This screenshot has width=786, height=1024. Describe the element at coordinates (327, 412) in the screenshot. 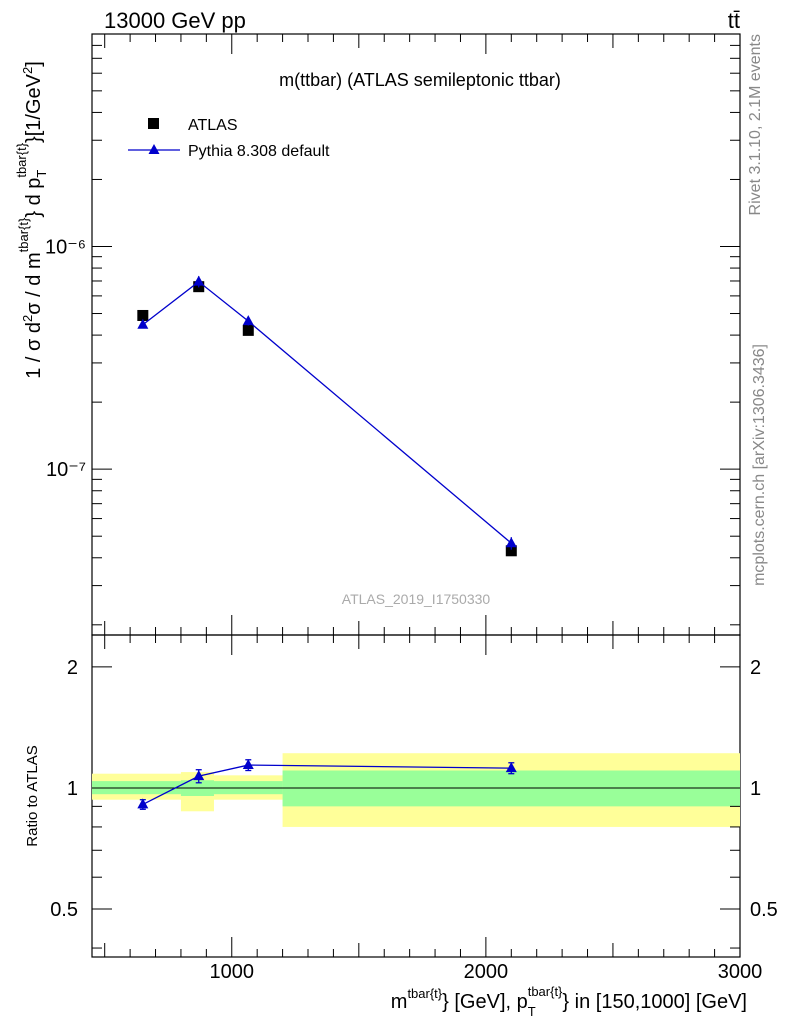

I see `pythia-line` at that location.